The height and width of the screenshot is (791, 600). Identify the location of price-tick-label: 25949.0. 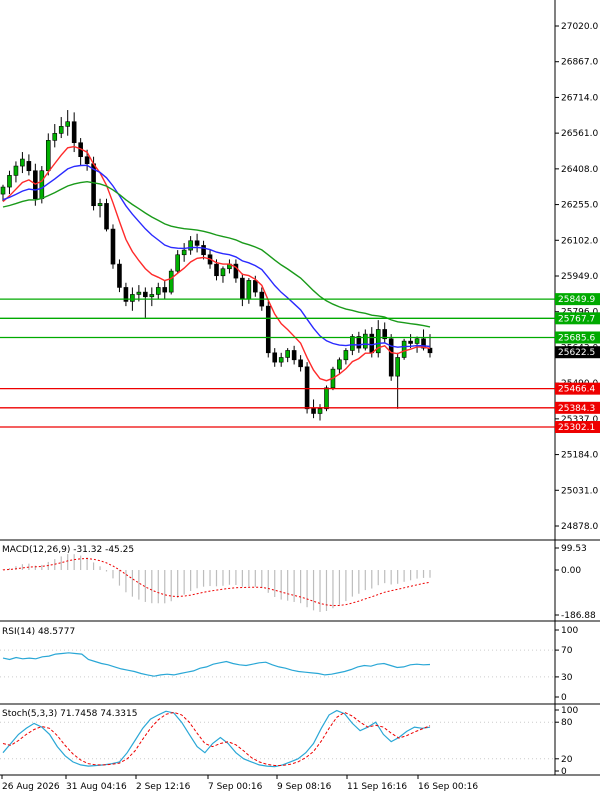
(579, 277).